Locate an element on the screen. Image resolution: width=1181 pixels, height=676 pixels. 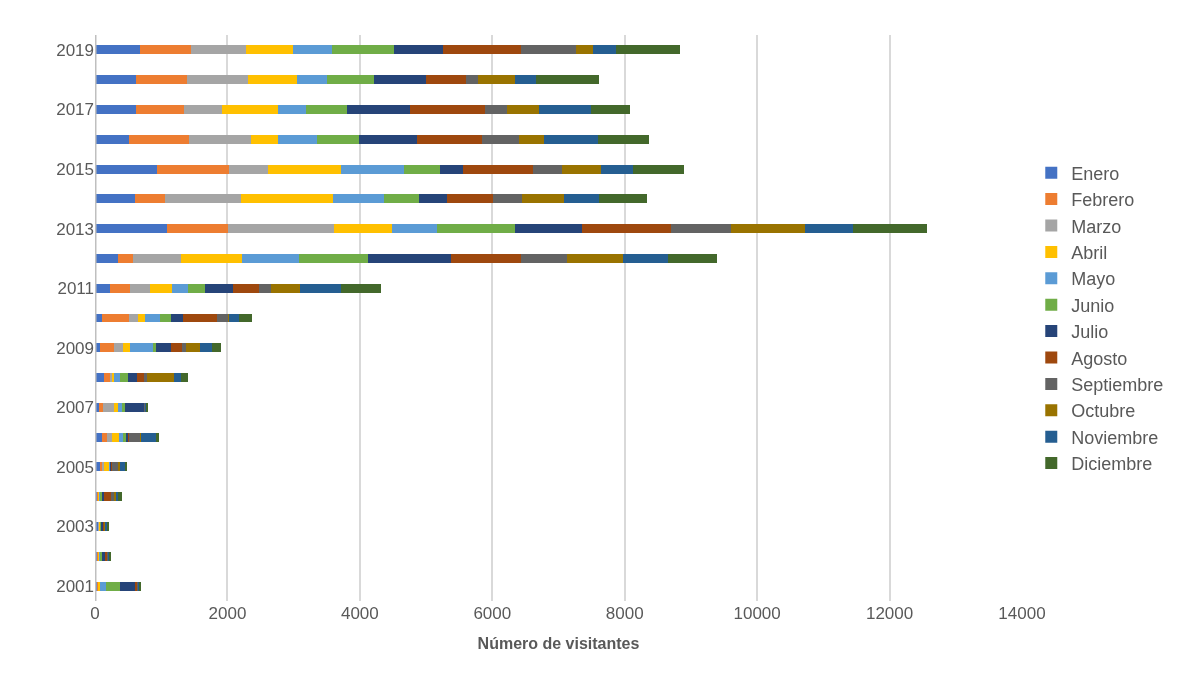
x-tick-label: 4000 is located at coordinates (359, 613).